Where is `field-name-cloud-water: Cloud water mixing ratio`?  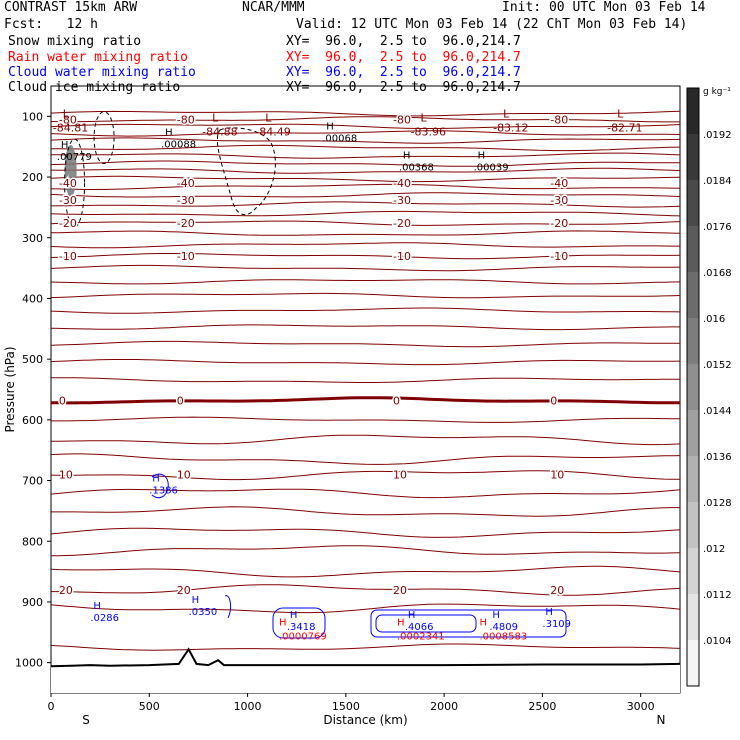
field-name-cloud-water: Cloud water mixing ratio is located at coordinates (102, 72).